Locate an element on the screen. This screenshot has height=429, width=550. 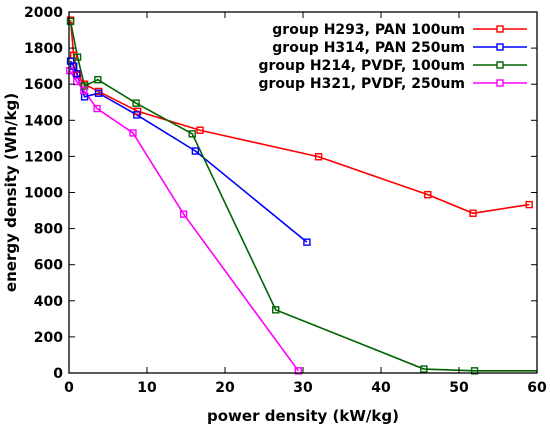
y-tick-label: 200 is located at coordinates (48, 338).